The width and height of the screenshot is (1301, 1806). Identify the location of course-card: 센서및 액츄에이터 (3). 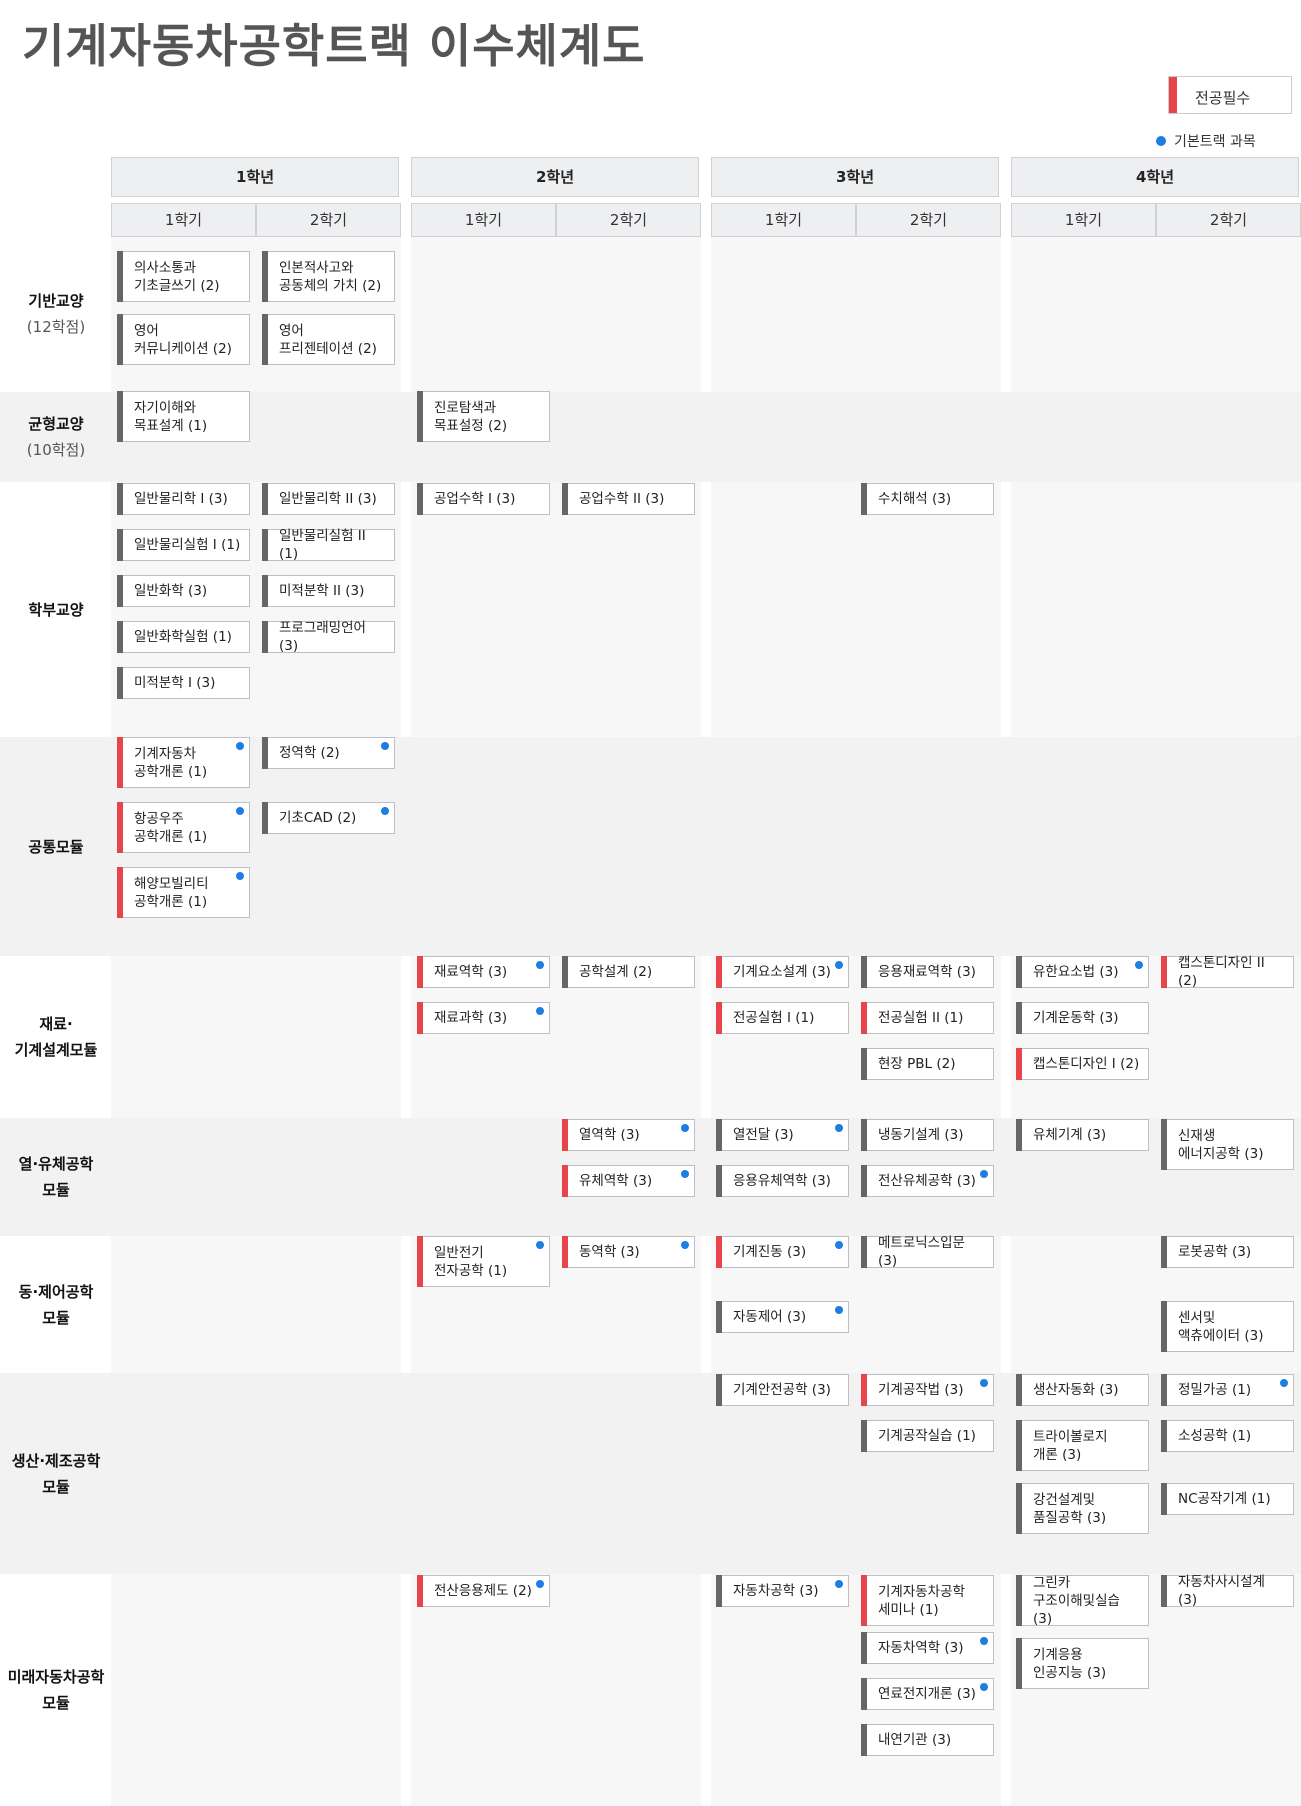
(1227, 1326).